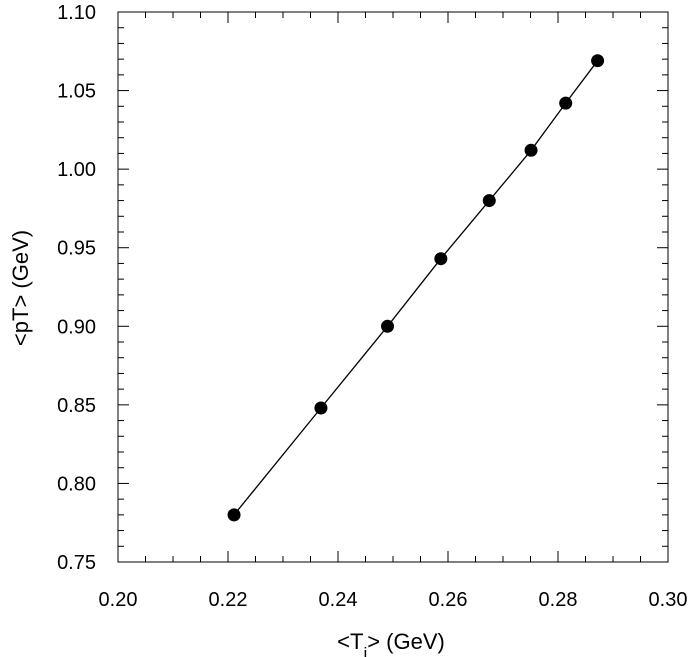 The height and width of the screenshot is (657, 693). What do you see at coordinates (668, 600) in the screenshot?
I see `x-tick-label: 0.30` at bounding box center [668, 600].